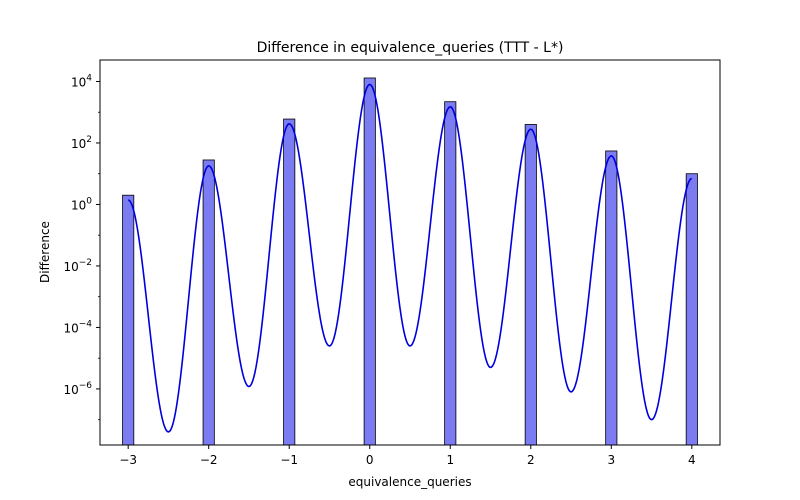 The width and height of the screenshot is (800, 500). What do you see at coordinates (128, 460) in the screenshot?
I see `x-tick-label: −3` at bounding box center [128, 460].